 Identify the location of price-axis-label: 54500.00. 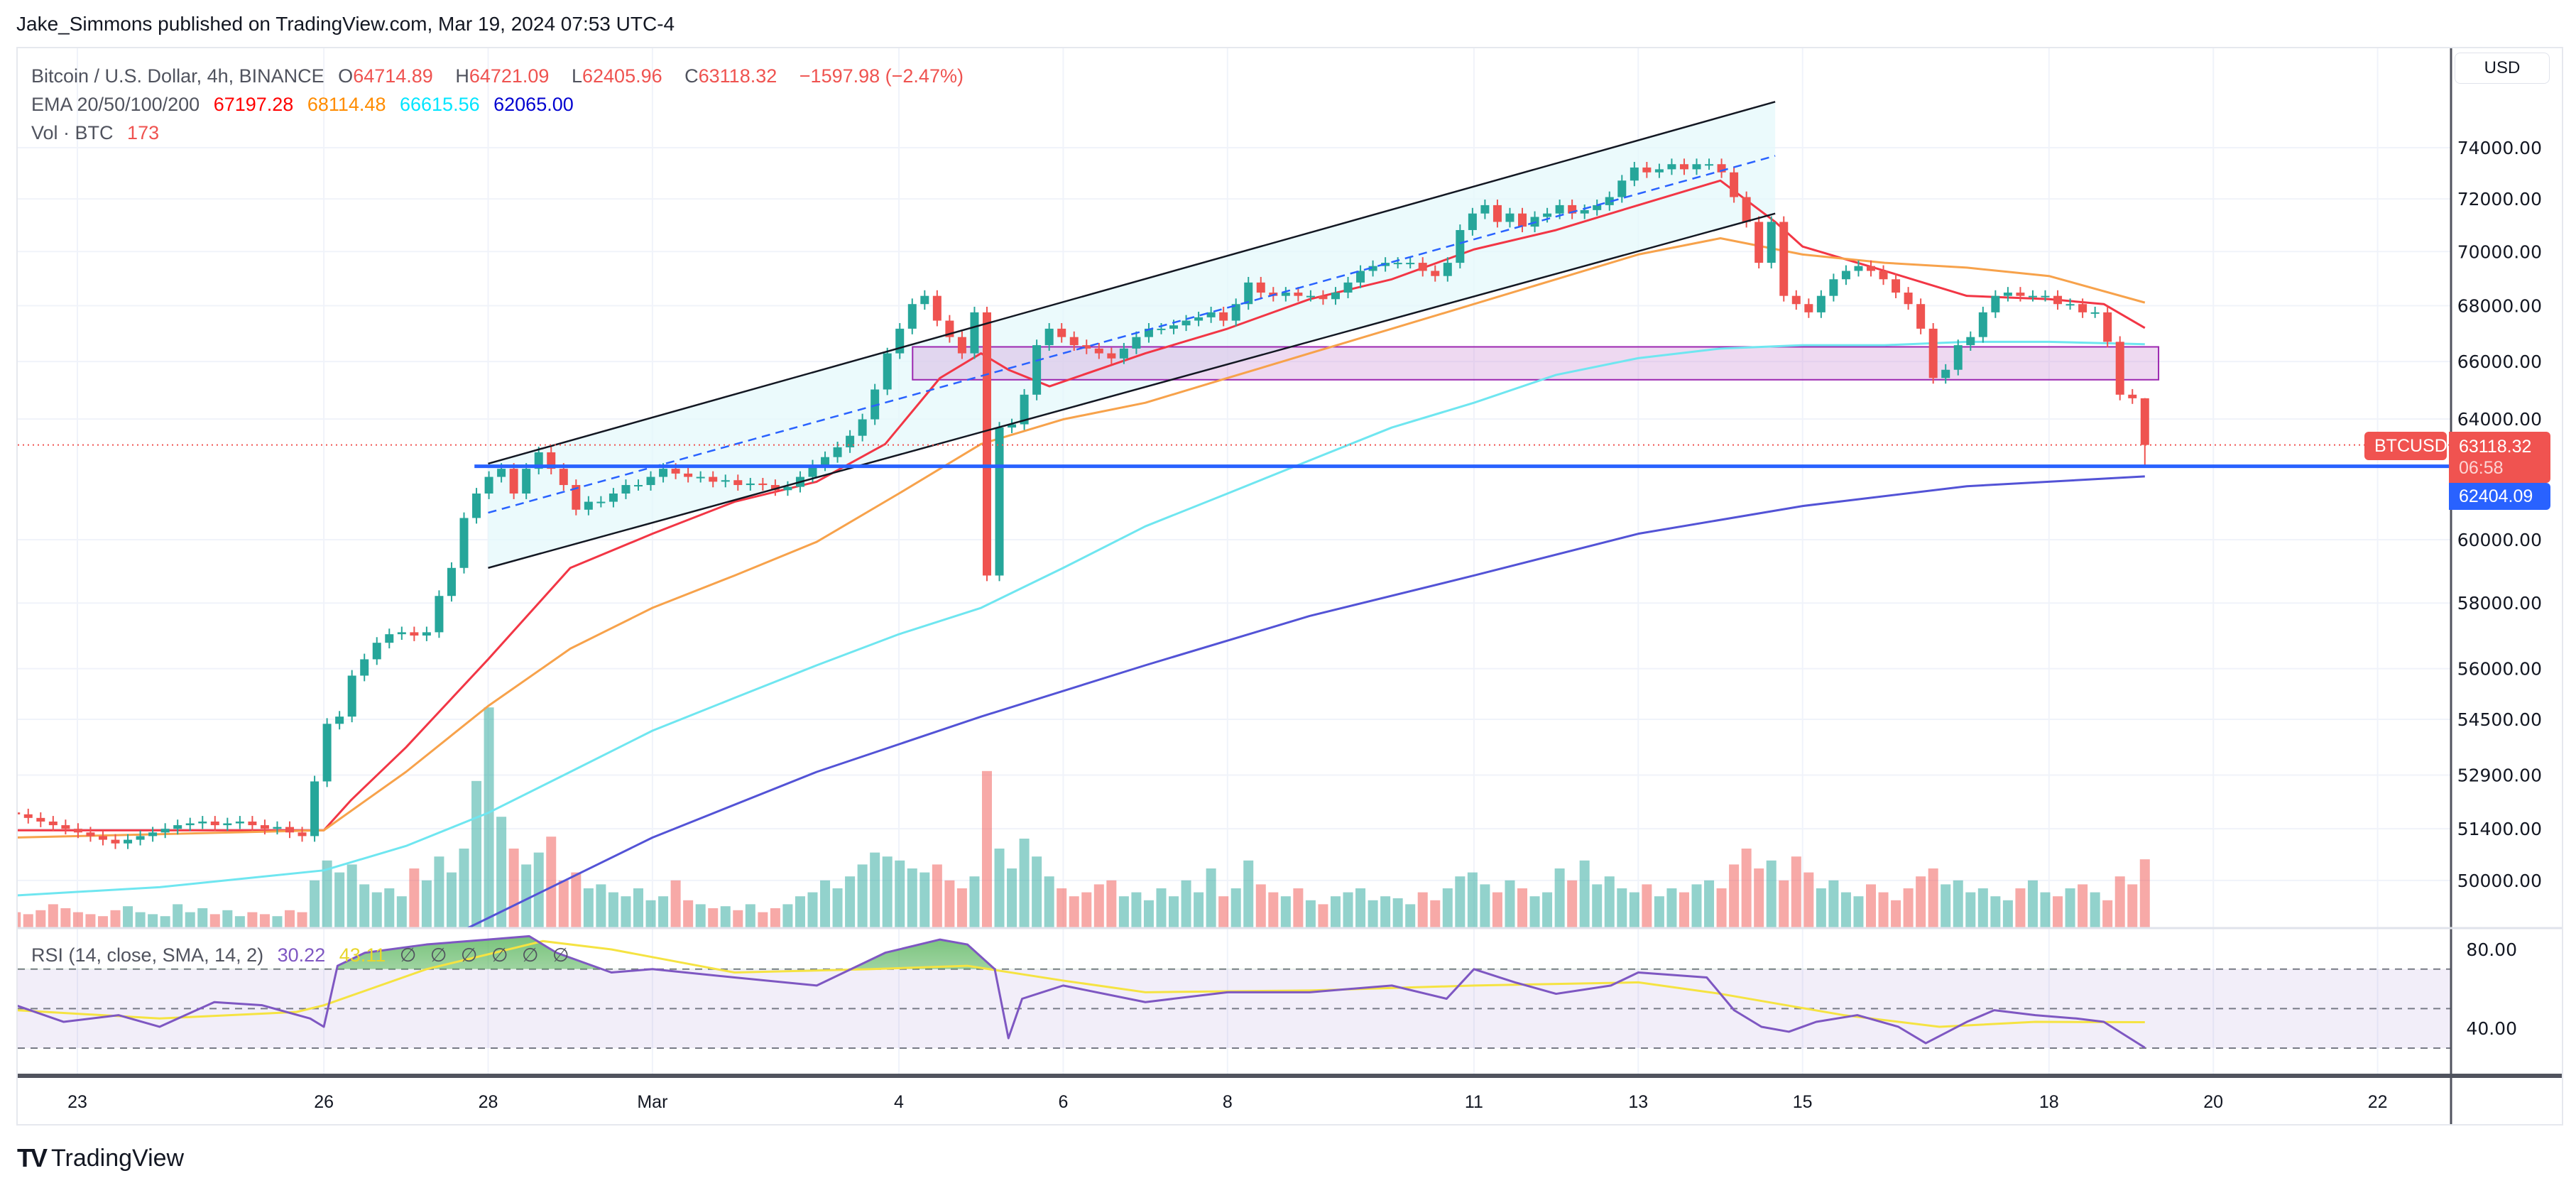
(2499, 719).